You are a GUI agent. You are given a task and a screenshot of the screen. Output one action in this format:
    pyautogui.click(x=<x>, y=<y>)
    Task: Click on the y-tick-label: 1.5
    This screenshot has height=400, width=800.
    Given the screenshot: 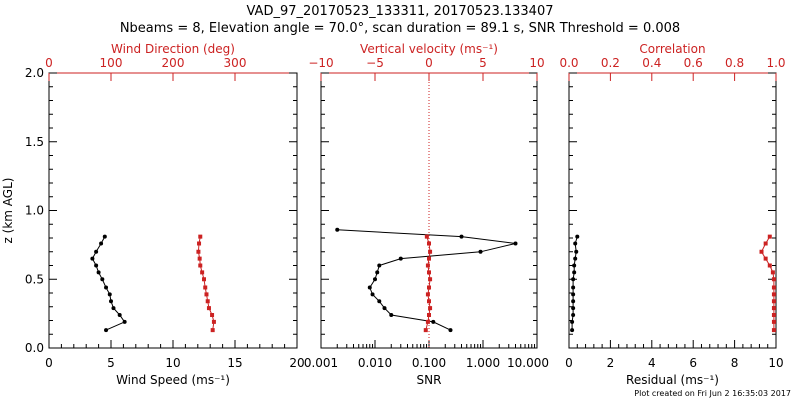 What is the action you would take?
    pyautogui.click(x=34, y=142)
    